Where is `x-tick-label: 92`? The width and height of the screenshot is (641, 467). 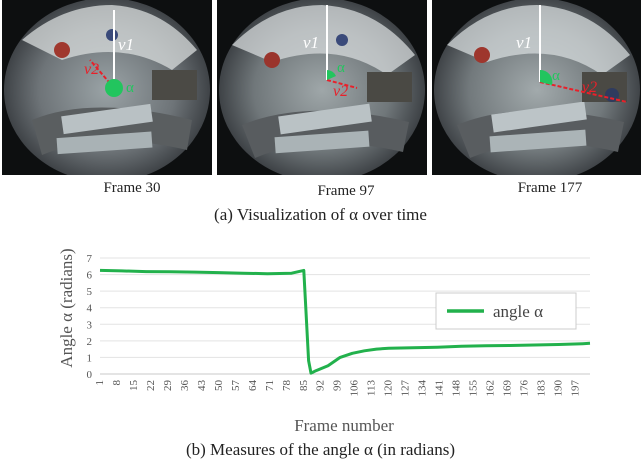
x-tick-label: 92 is located at coordinates (321, 385).